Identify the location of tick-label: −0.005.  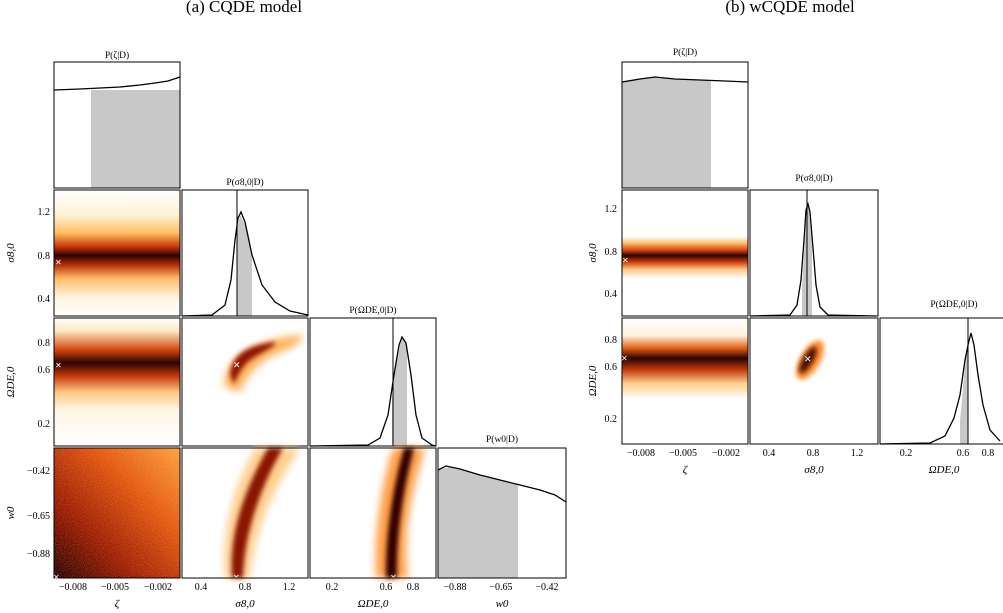
(683, 453).